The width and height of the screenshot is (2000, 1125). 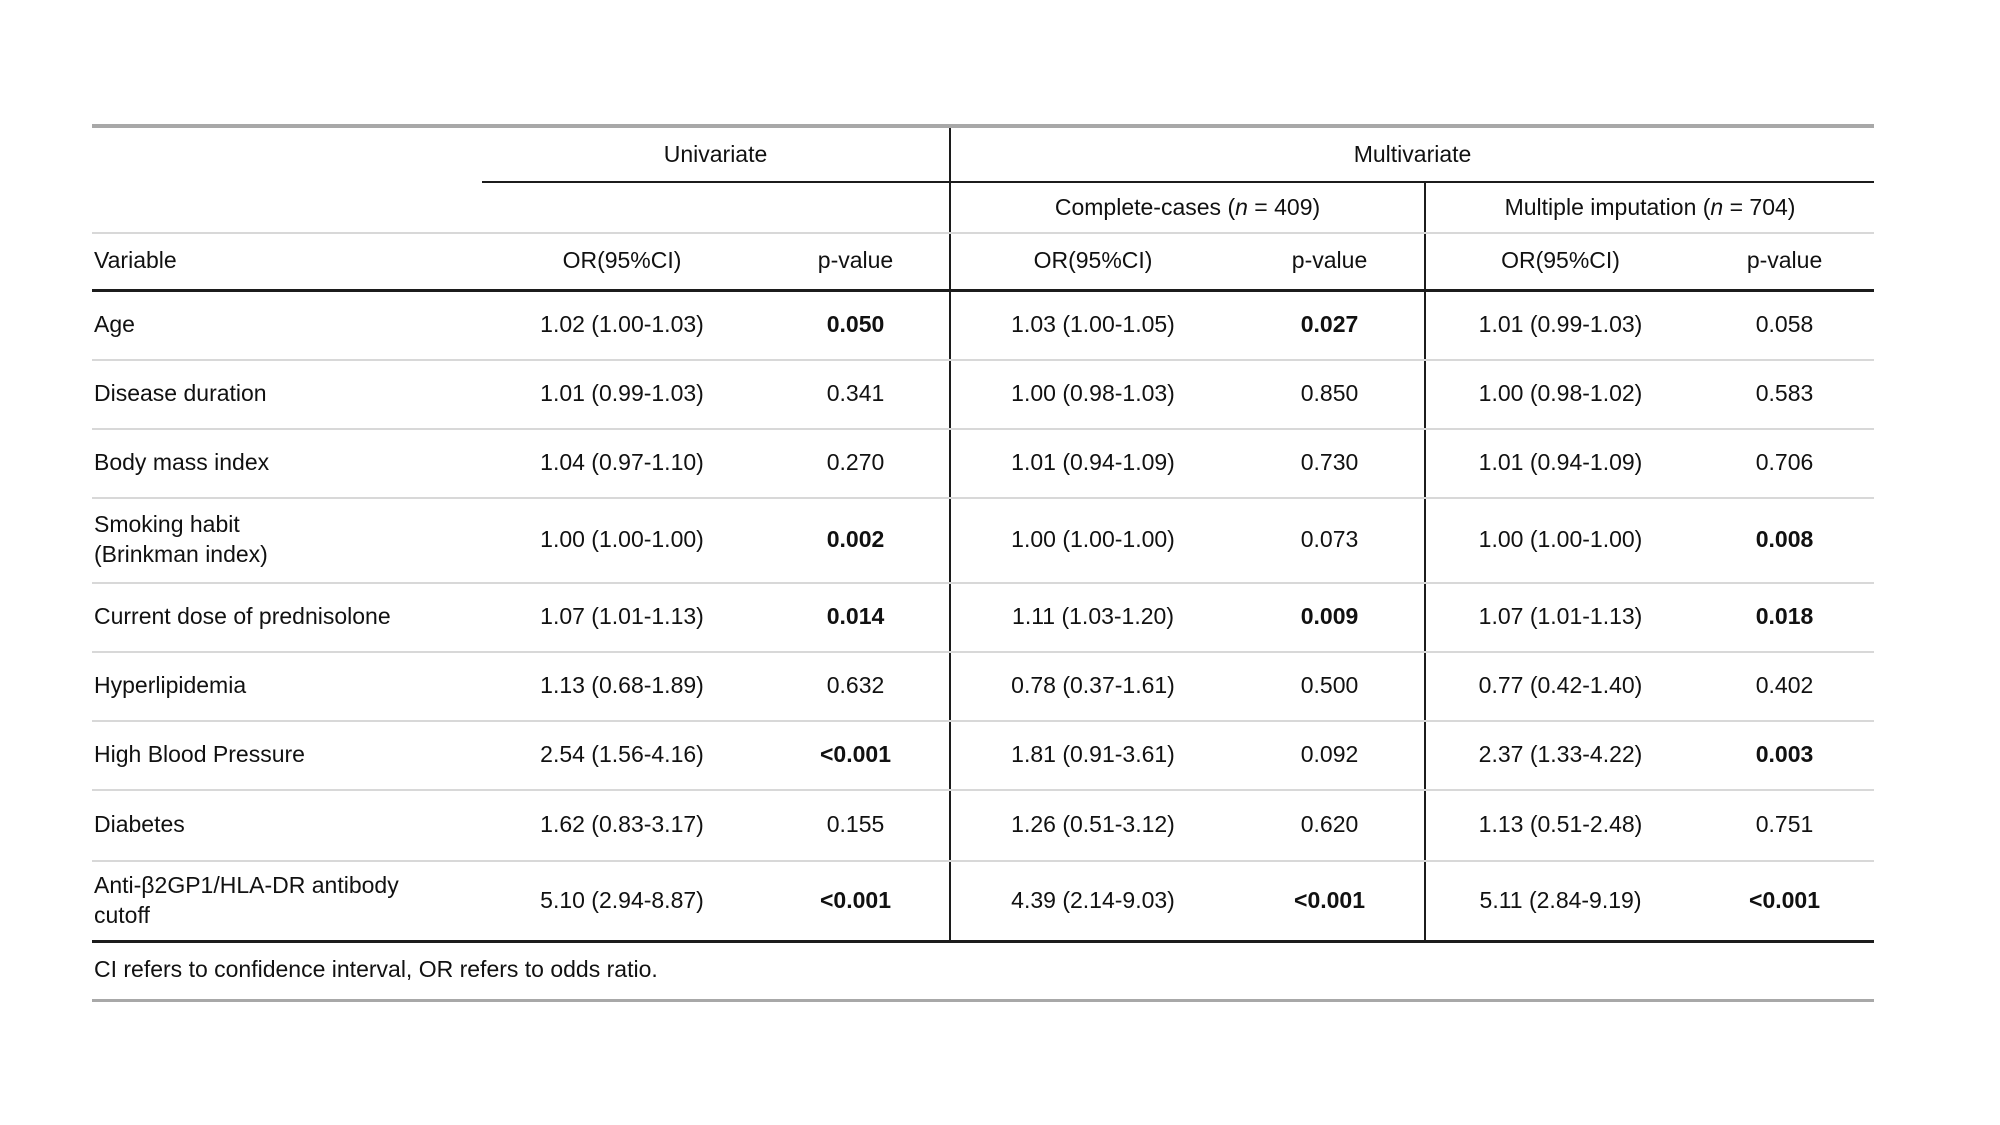 I want to click on group-header-row: Univariate Multivariate, so click(x=983, y=155).